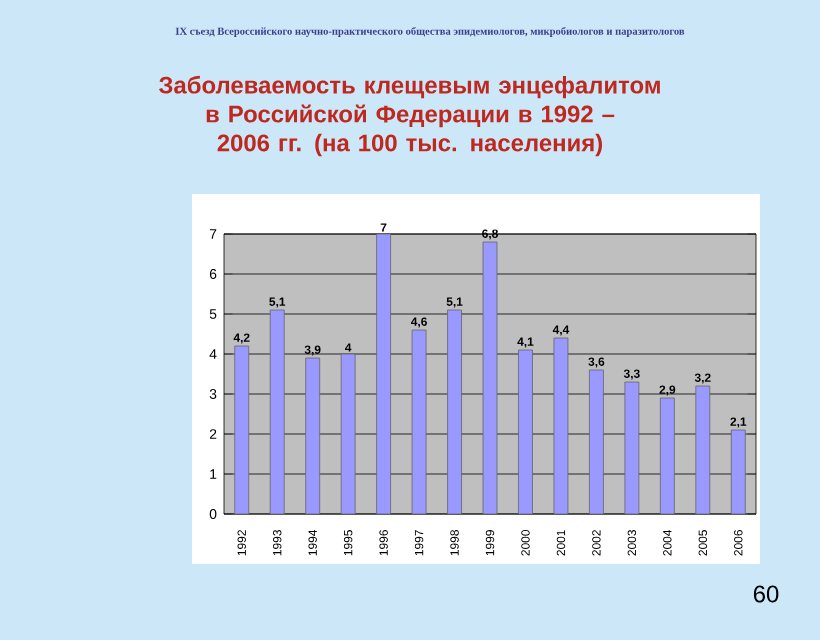 The height and width of the screenshot is (640, 820). I want to click on text: 60, so click(766, 594).